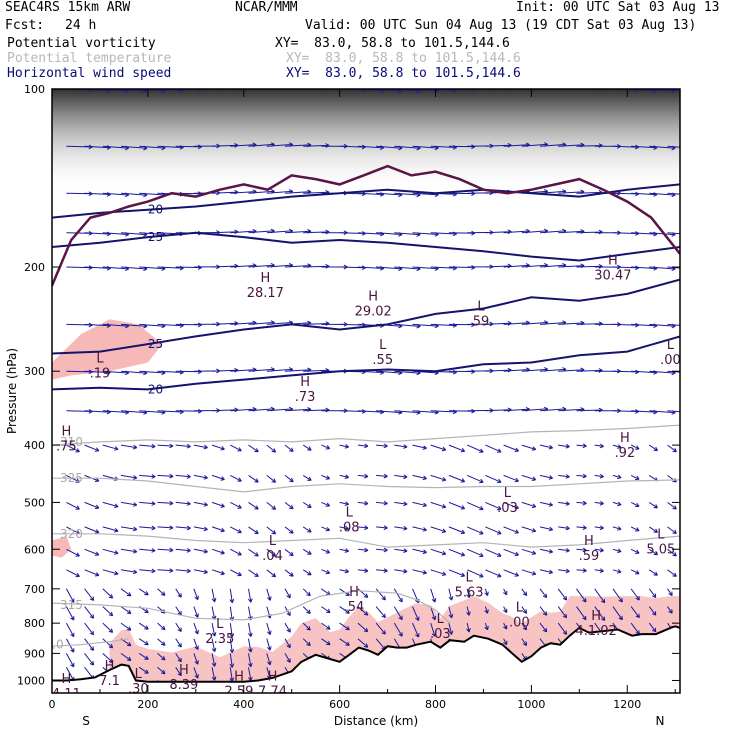 The width and height of the screenshot is (740, 740). I want to click on x-axis-title: Distance (km), so click(376, 721).